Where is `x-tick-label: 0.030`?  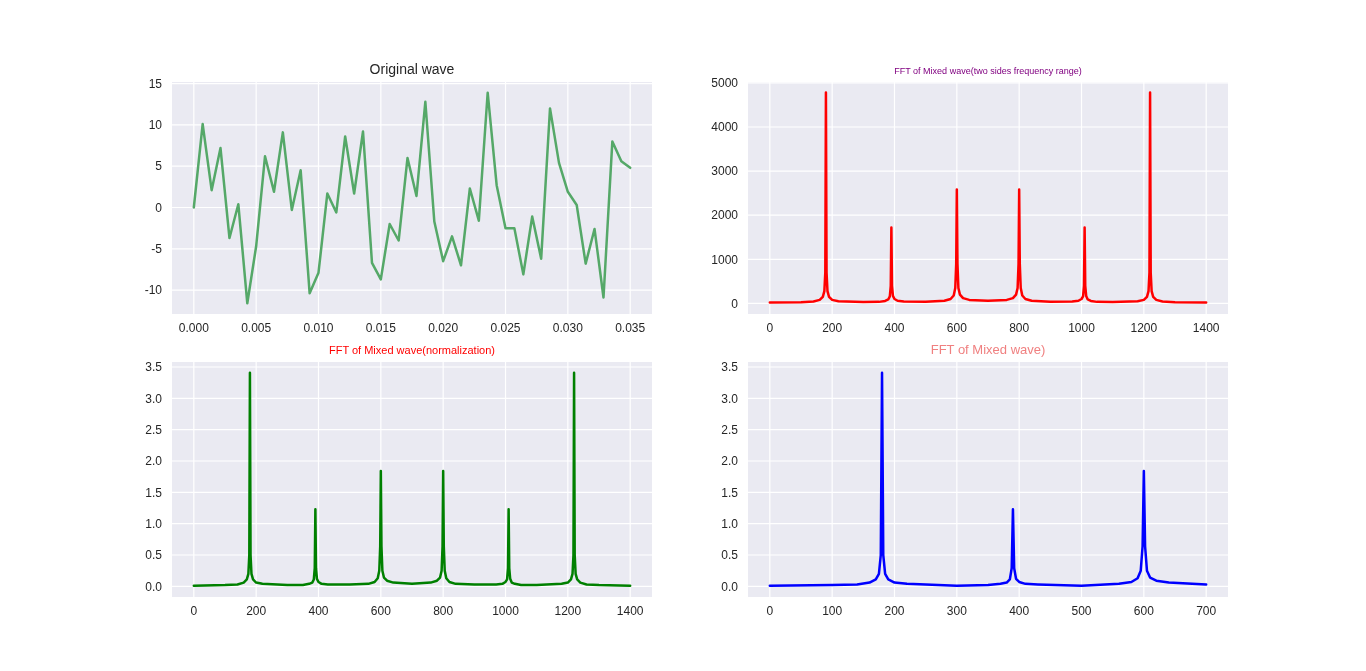
x-tick-label: 0.030 is located at coordinates (568, 328).